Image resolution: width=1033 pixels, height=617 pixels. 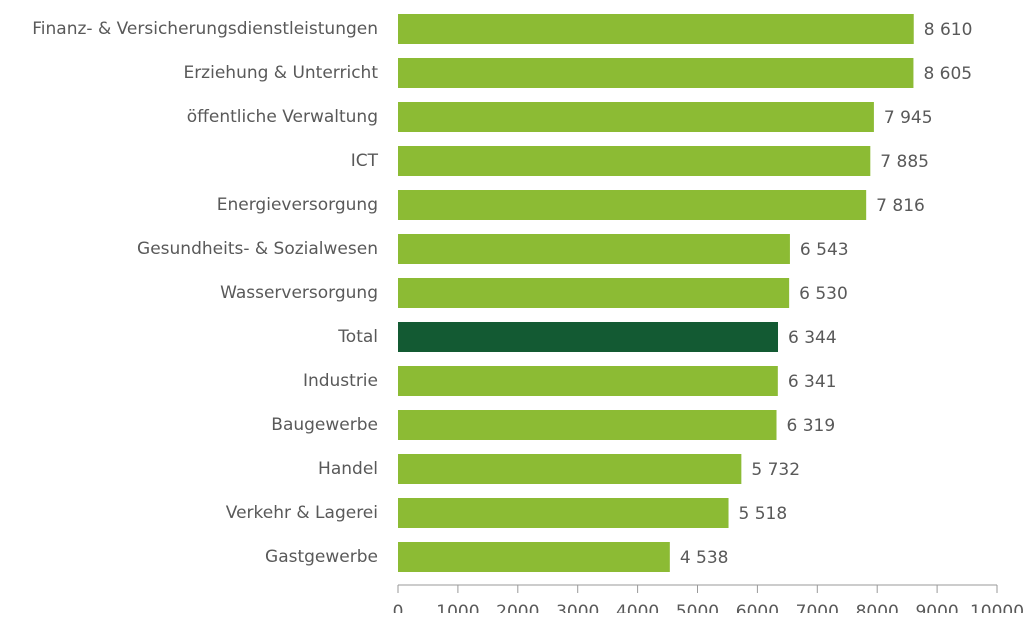 What do you see at coordinates (577, 607) in the screenshot?
I see `x-tick-label: 3000` at bounding box center [577, 607].